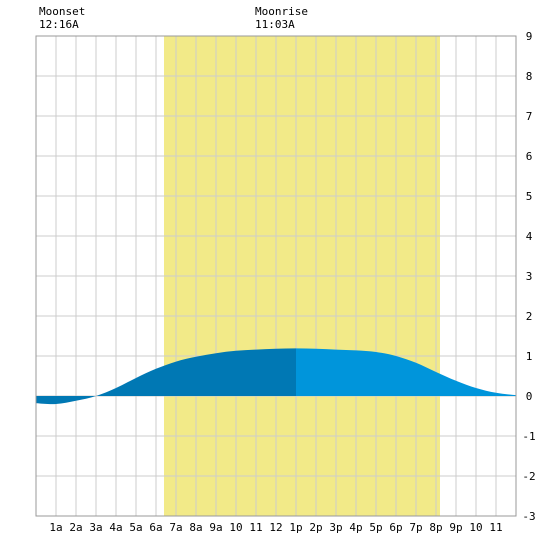 The width and height of the screenshot is (550, 550). I want to click on x-tick-label: 4p, so click(355, 527).